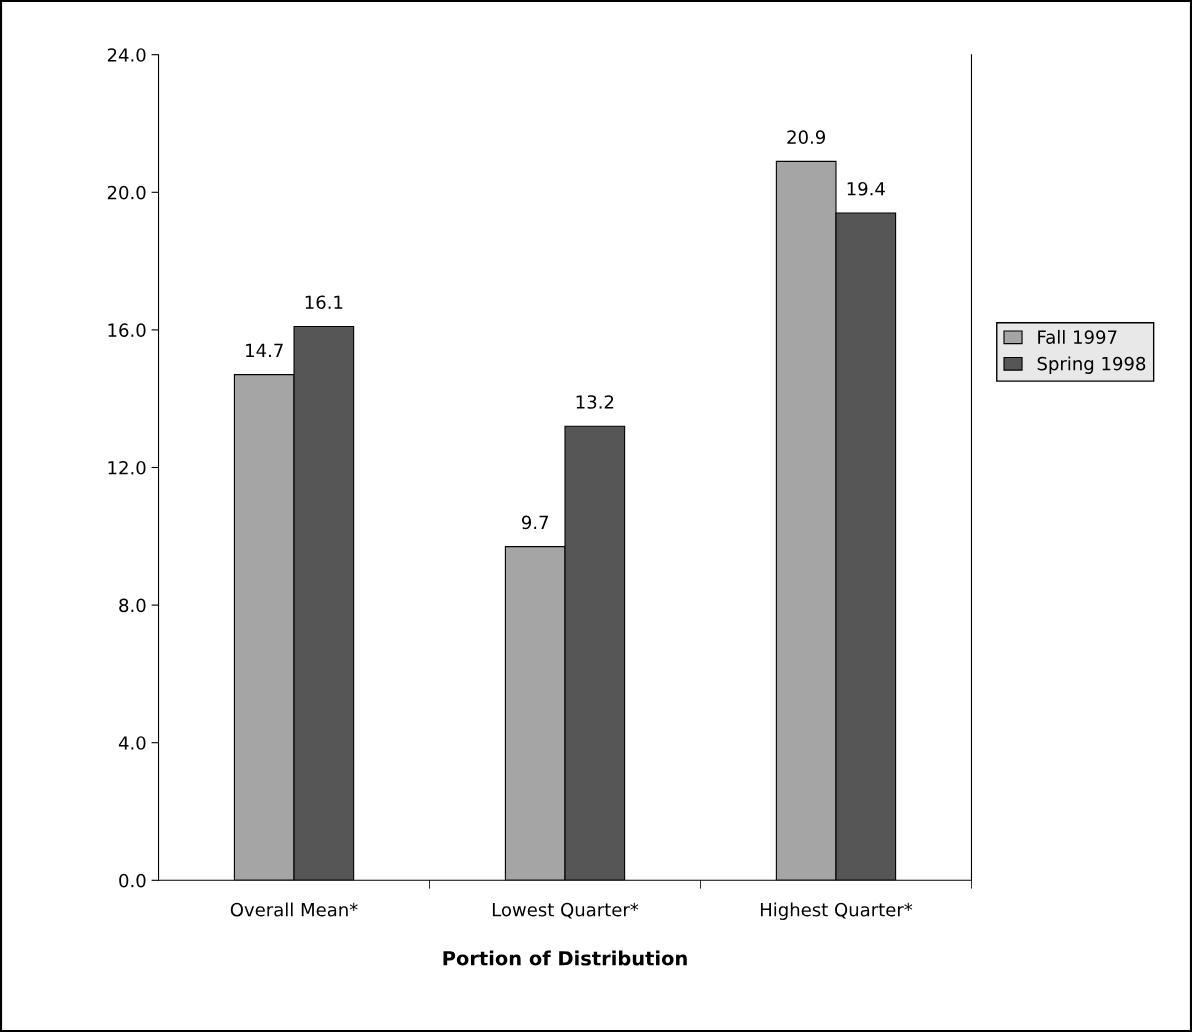 This screenshot has width=1192, height=1032. I want to click on x-axis-title: Portion of Distribution, so click(565, 958).